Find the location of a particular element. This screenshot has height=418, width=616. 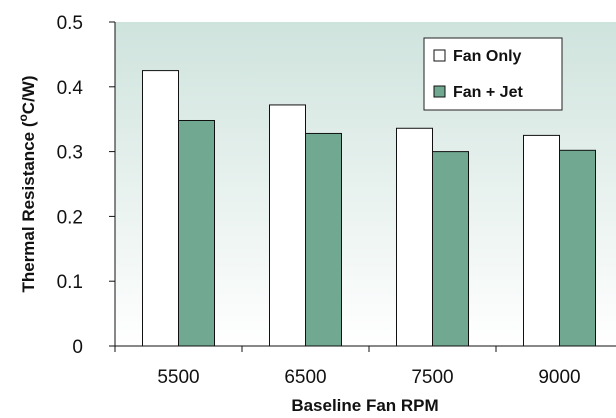

y-axis-title: Thermal Resistance (oC/W) is located at coordinates (27, 183).